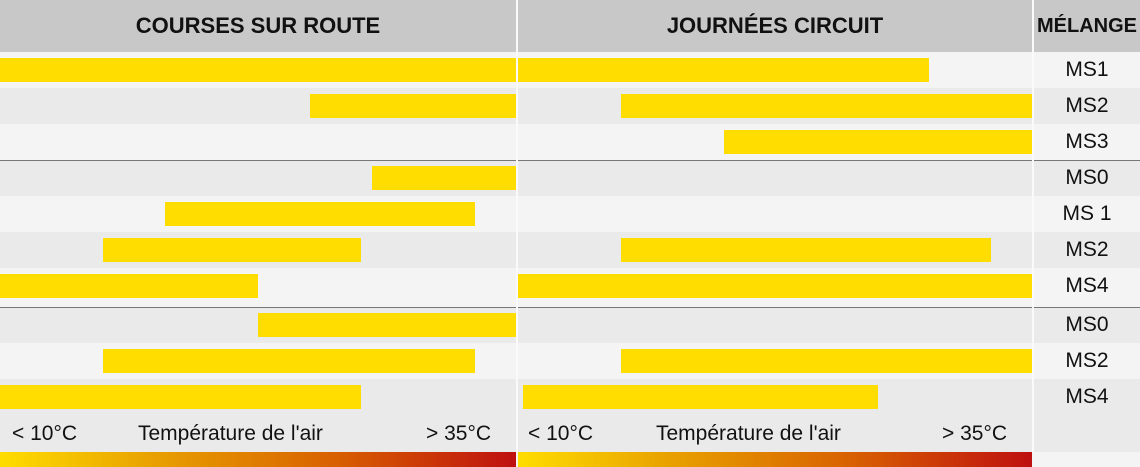 The image size is (1140, 467). I want to click on mix-label: MS1, so click(1087, 69).